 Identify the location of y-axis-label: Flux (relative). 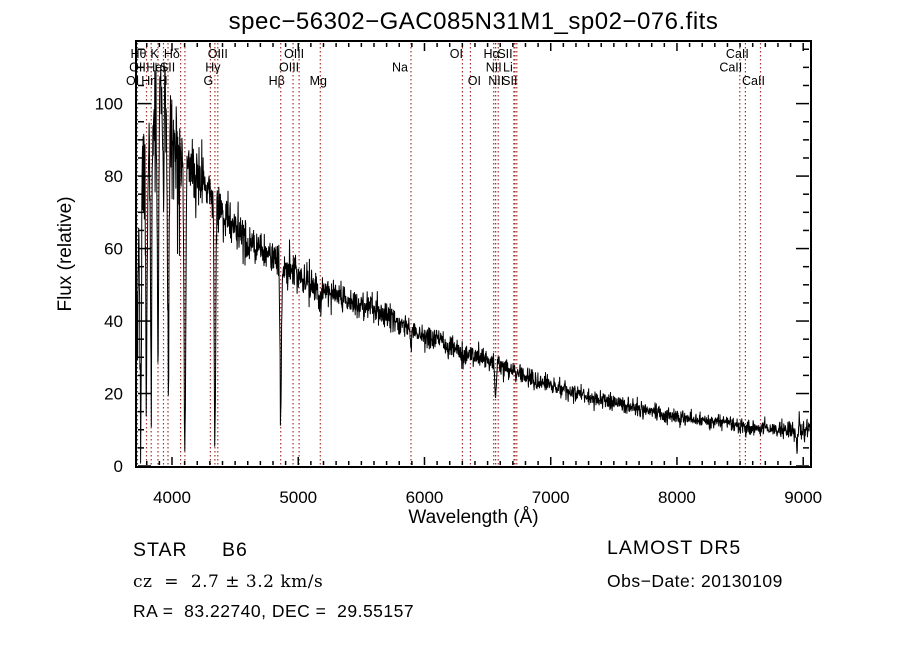
(65, 254).